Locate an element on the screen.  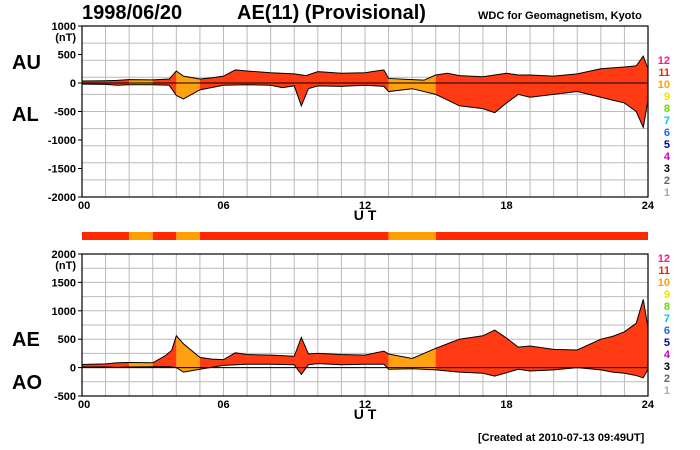
chart-title: AE(11) (Provisional) is located at coordinates (331, 13).